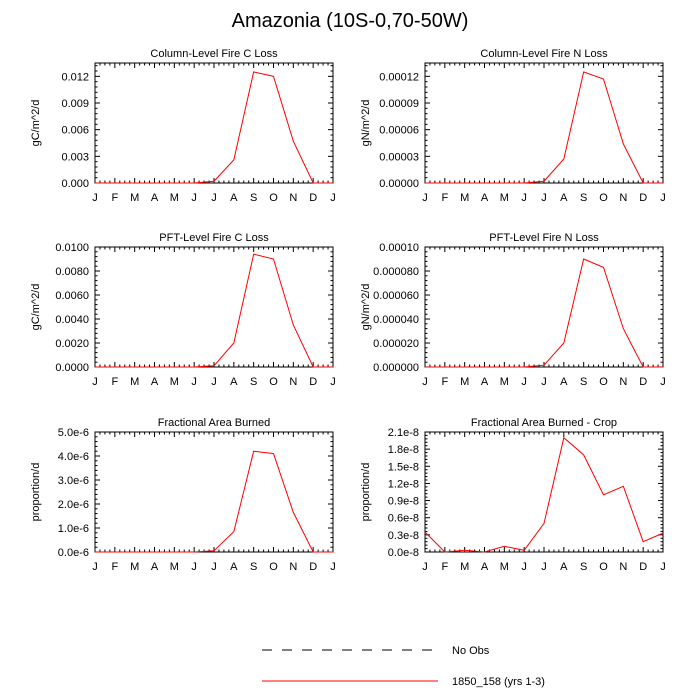  I want to click on panel-title: Fractional Area Burned - Crop, so click(544, 423).